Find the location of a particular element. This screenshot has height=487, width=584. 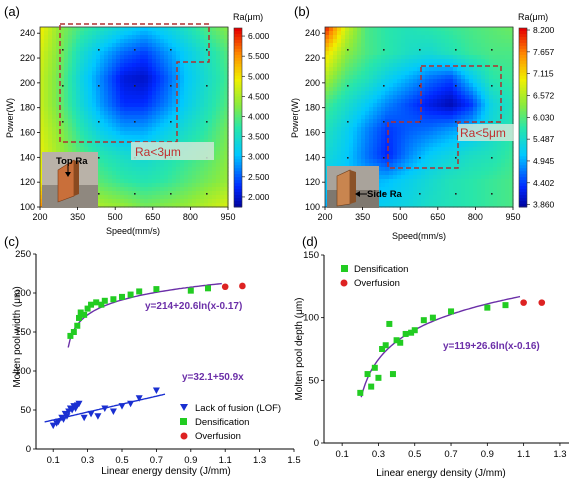

panel-b-colorbar-segment is located at coordinates (523, 30).